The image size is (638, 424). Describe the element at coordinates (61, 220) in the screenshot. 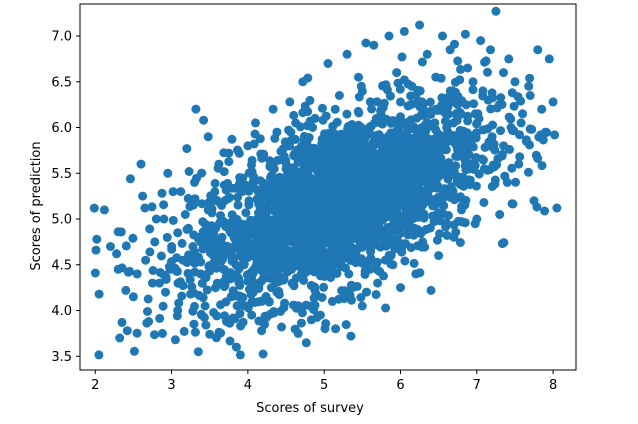

I see `y-tick-label: 5.0` at that location.